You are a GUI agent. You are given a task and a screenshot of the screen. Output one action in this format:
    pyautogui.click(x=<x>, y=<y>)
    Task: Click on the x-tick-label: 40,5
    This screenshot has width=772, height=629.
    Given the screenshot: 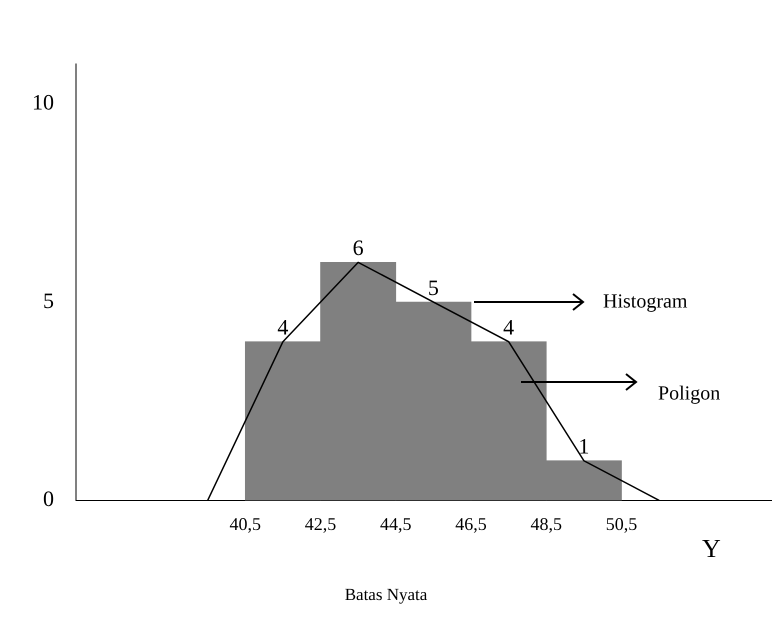 What is the action you would take?
    pyautogui.click(x=246, y=524)
    